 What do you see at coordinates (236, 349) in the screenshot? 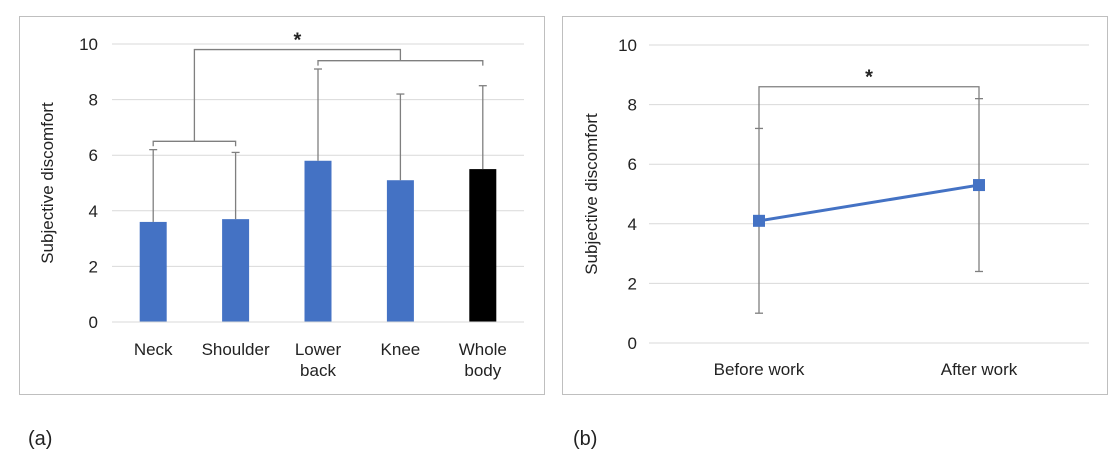
I see `x-tick-label: Shoulder` at bounding box center [236, 349].